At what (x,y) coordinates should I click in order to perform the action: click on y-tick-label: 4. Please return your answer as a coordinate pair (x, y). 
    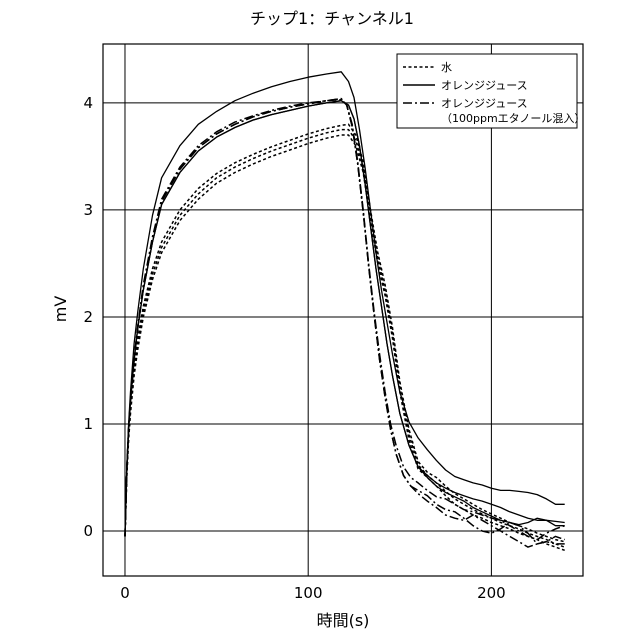
    Looking at the image, I should click on (88, 103).